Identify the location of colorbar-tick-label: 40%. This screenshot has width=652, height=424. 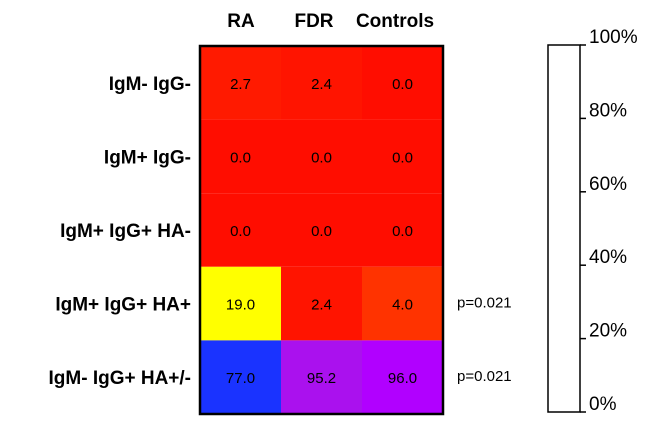
(608, 257).